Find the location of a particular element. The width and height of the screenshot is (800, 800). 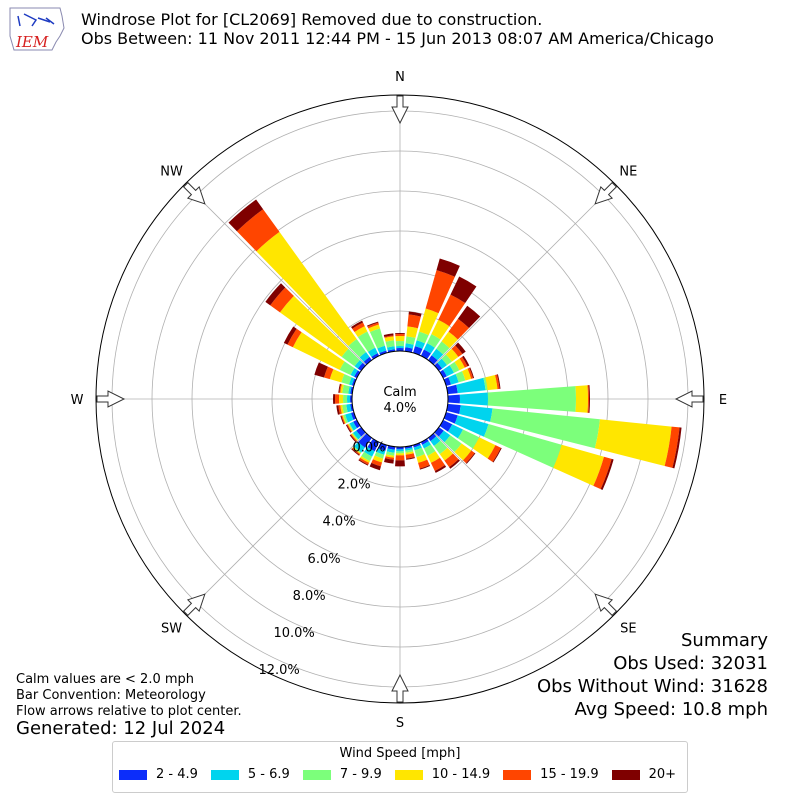

legend-label: 15 - 19.9 is located at coordinates (569, 774).